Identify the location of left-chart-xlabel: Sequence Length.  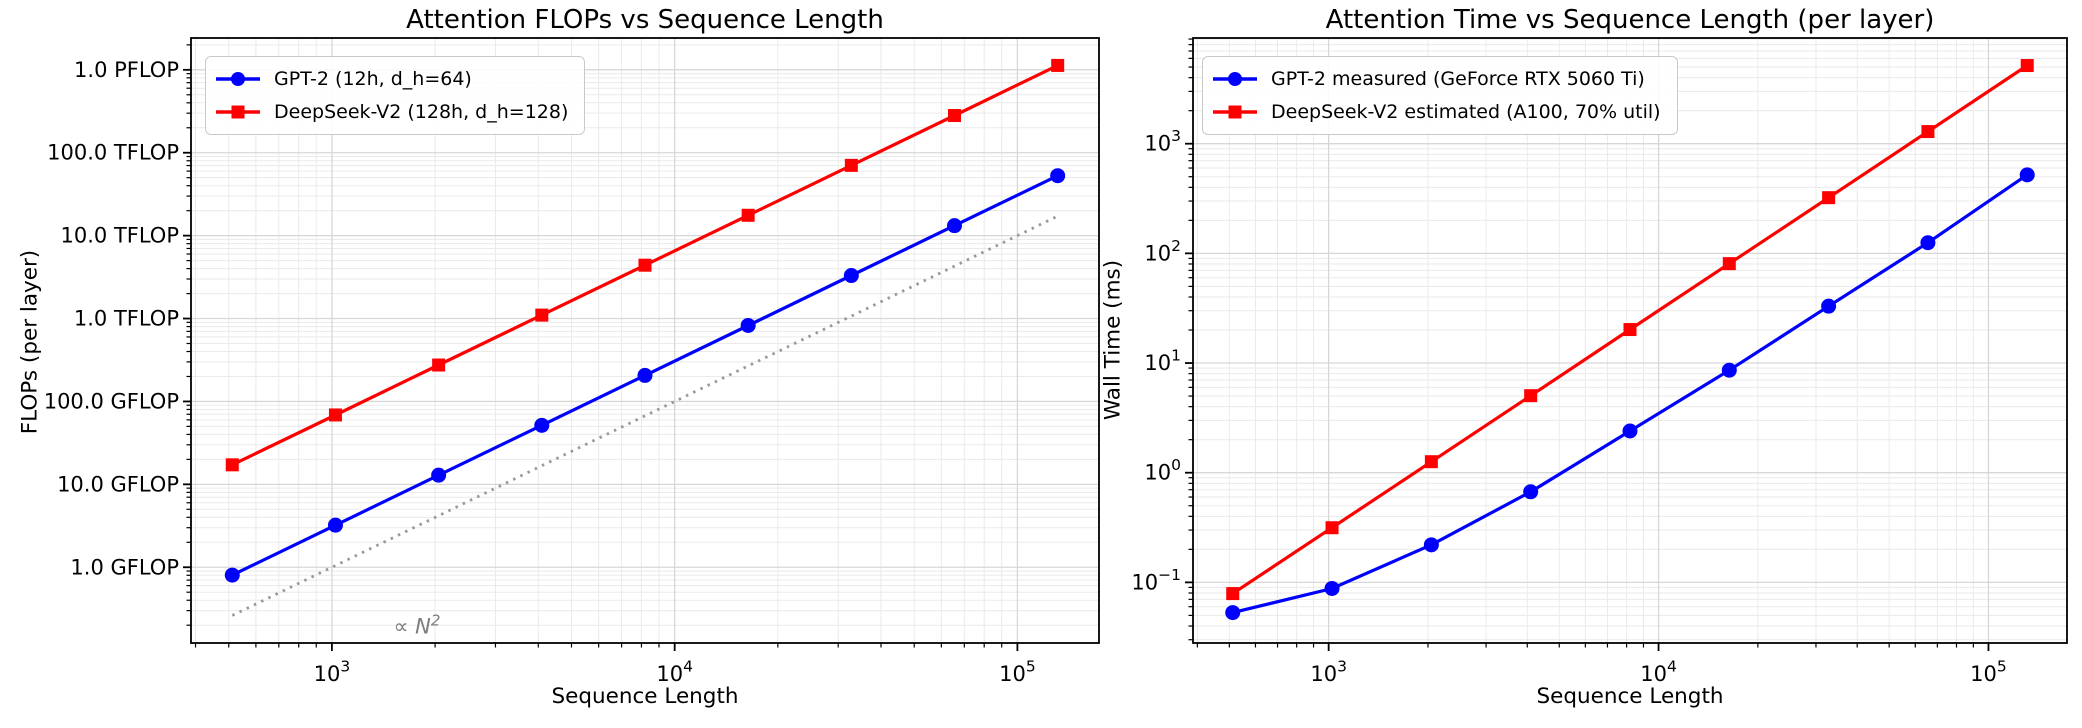
(645, 696).